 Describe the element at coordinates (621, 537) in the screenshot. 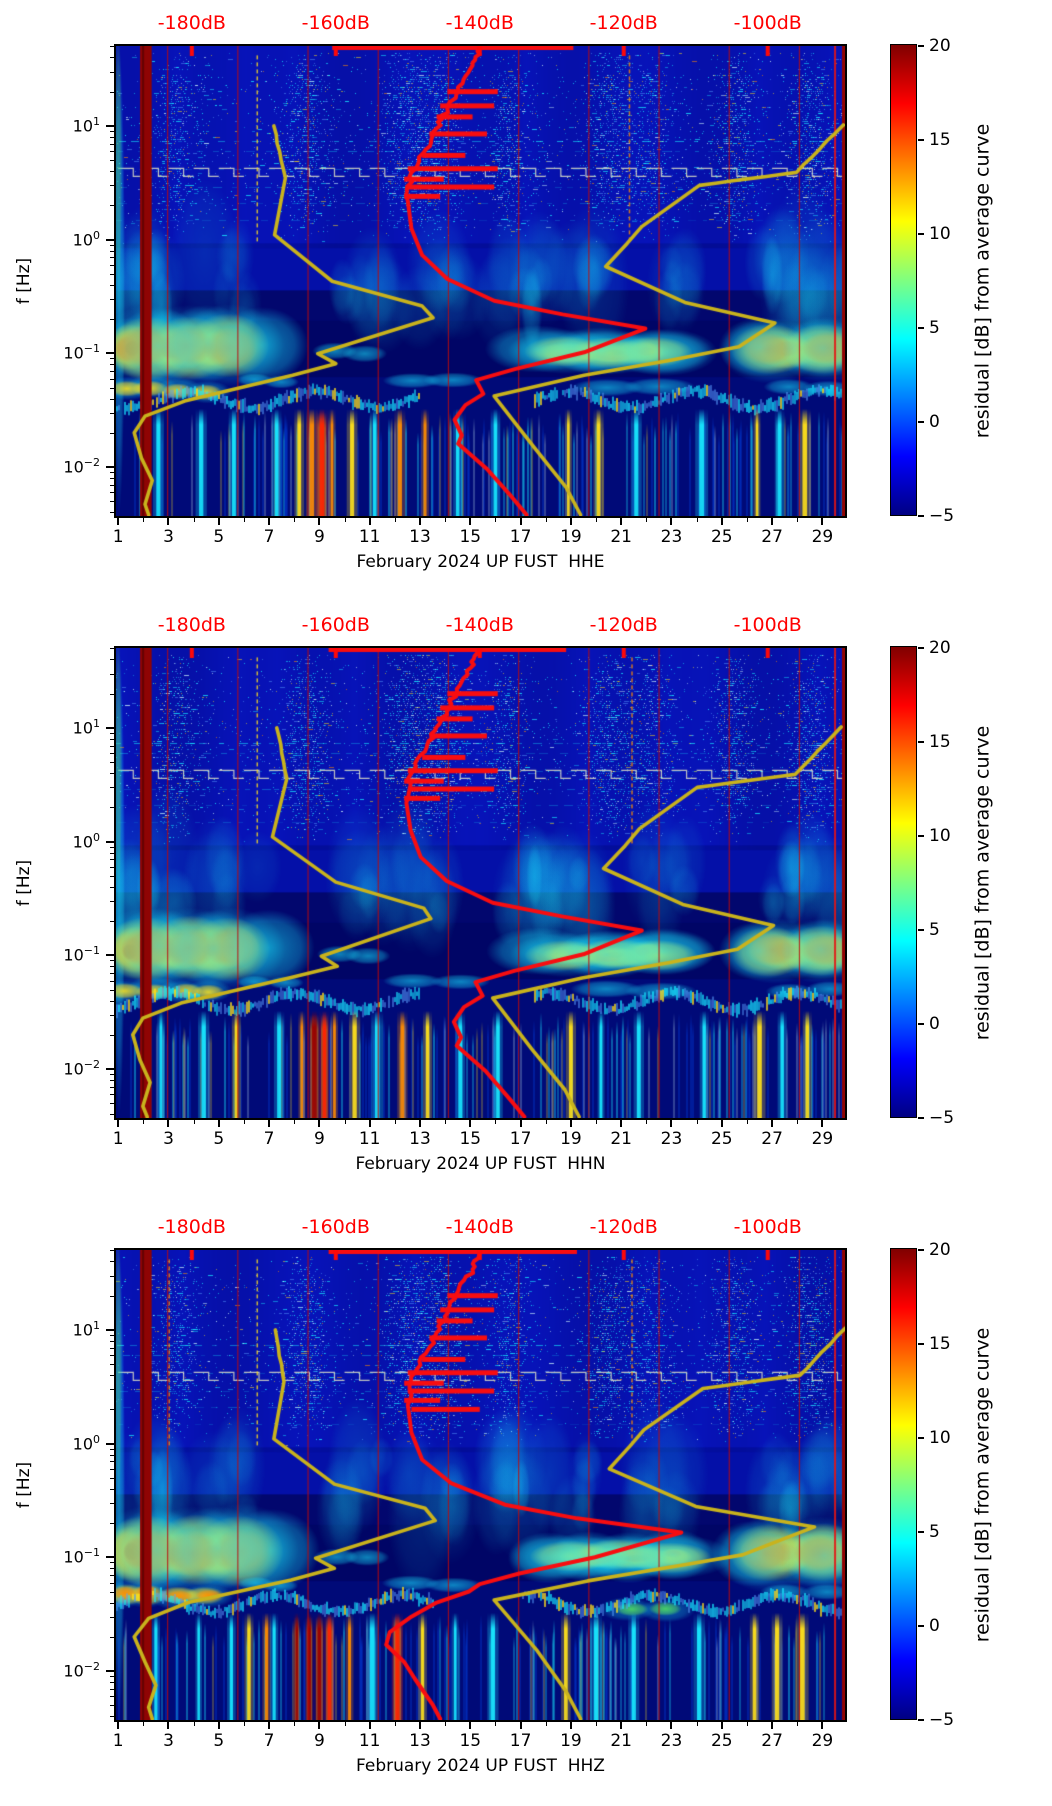

I see `x-tick-label: 21` at that location.